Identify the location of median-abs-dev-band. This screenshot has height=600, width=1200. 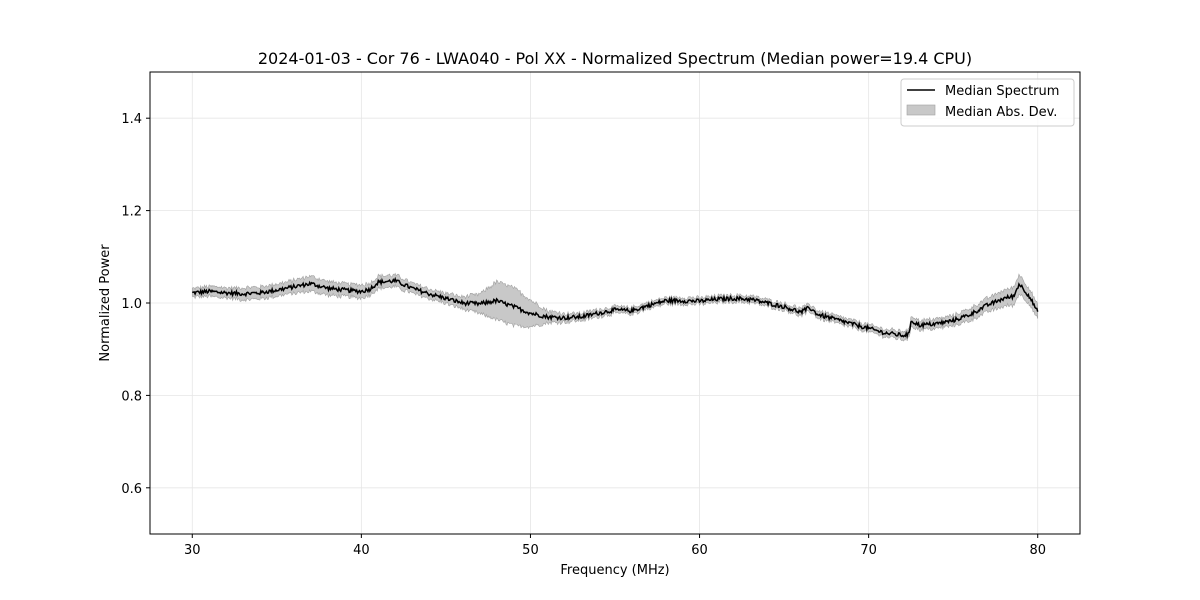
(615, 307).